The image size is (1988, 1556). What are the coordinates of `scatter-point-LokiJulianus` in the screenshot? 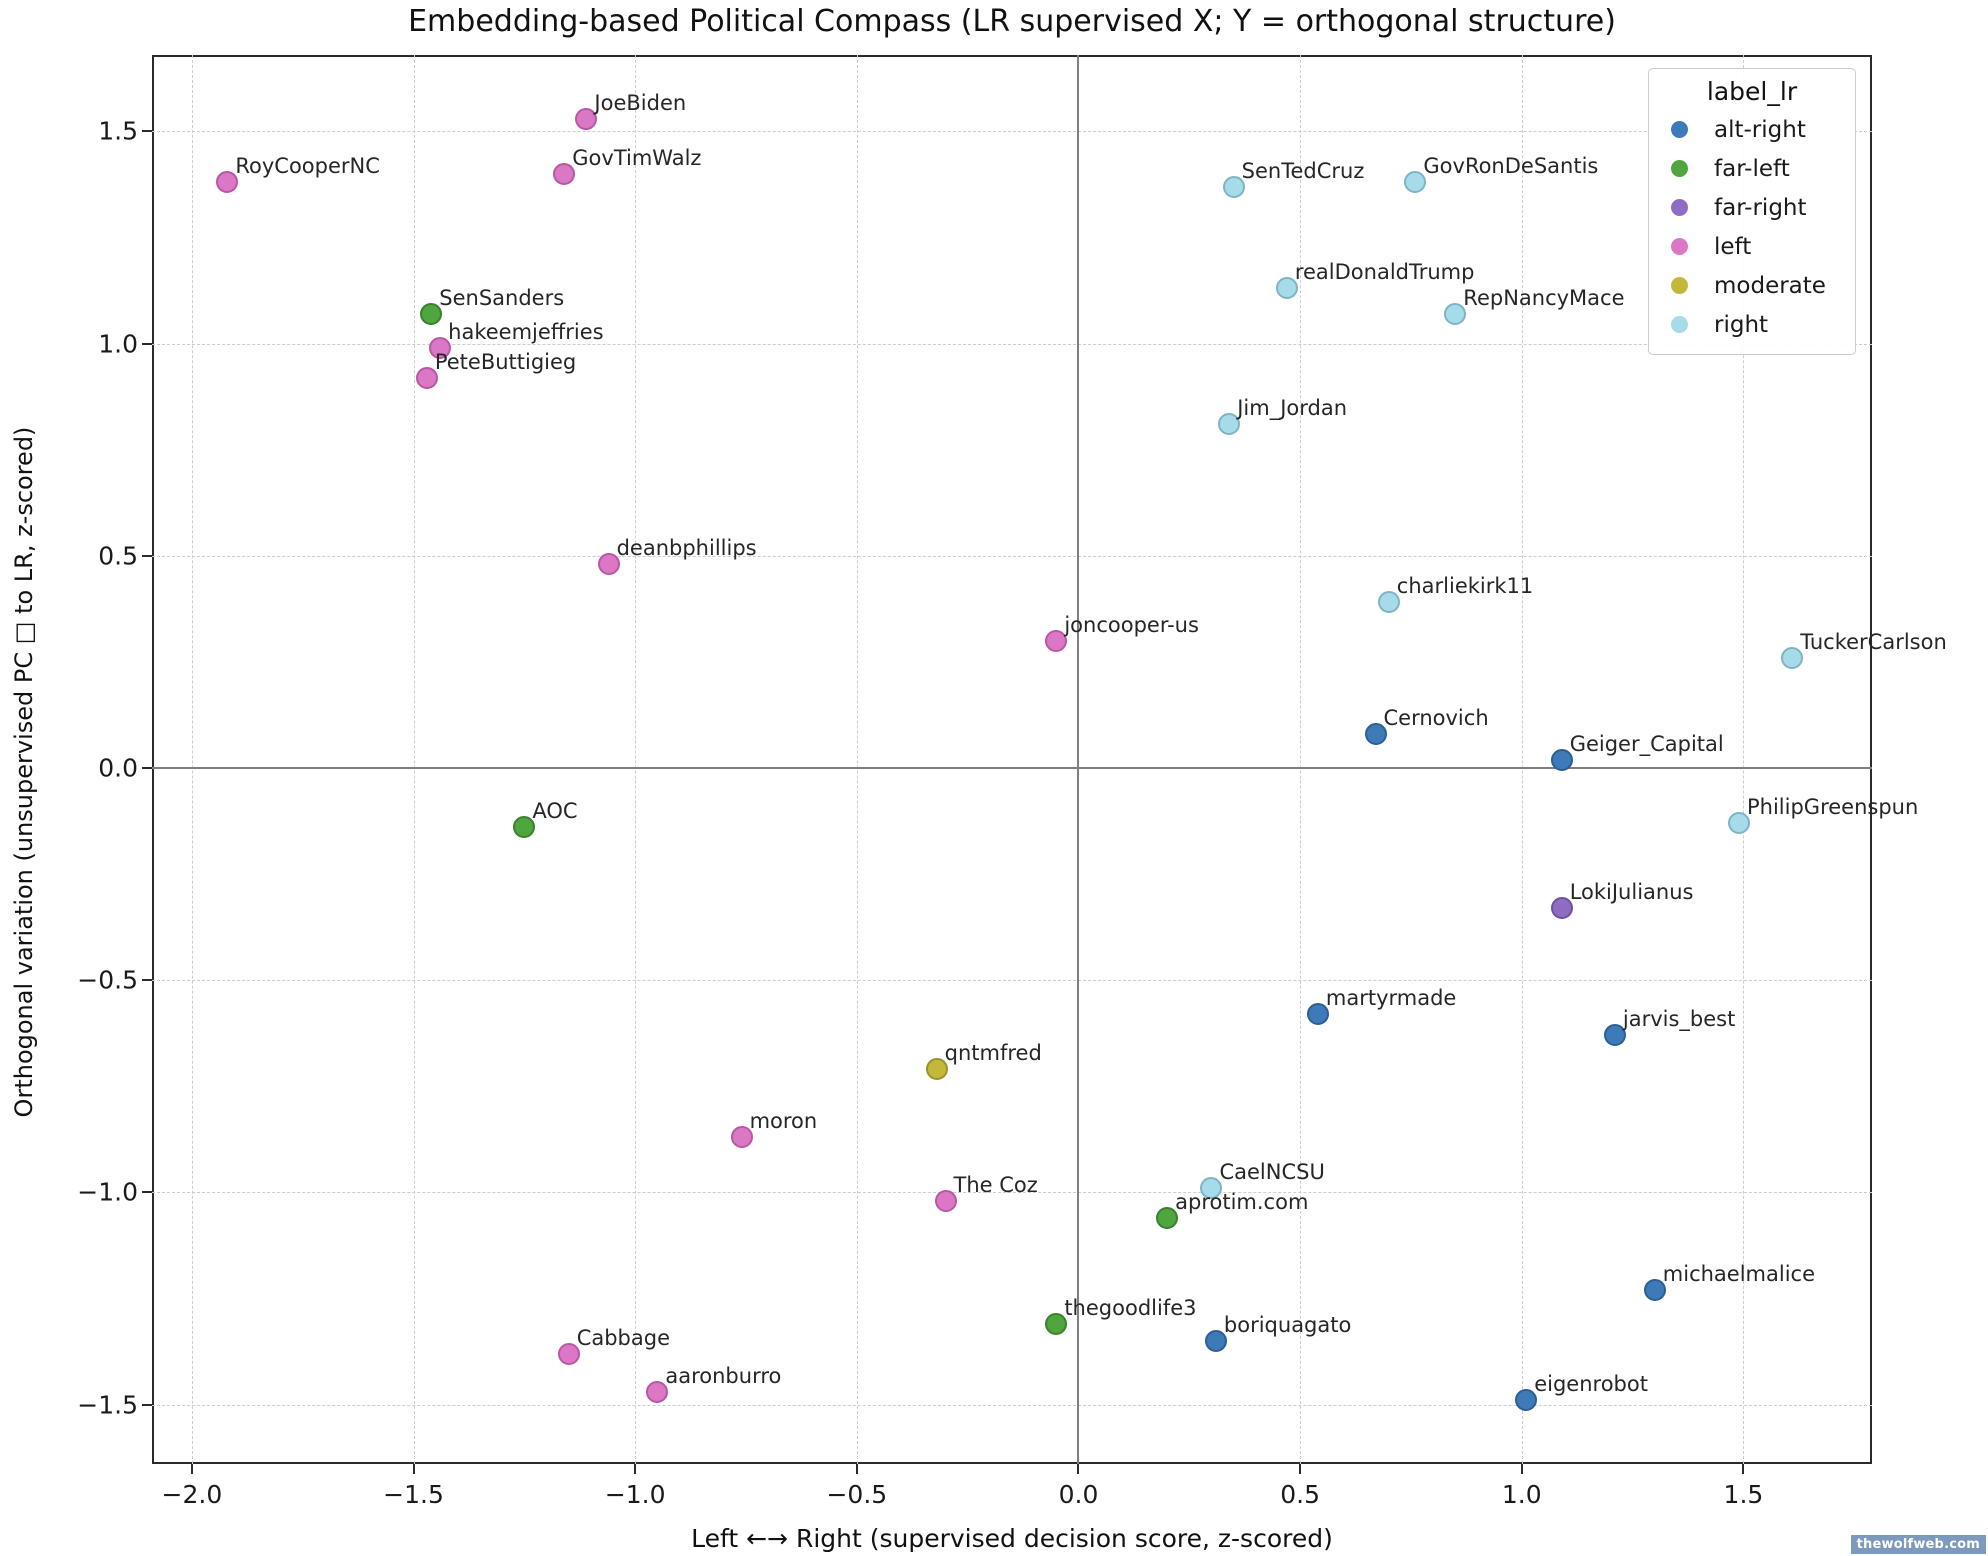 It's located at (1561, 908).